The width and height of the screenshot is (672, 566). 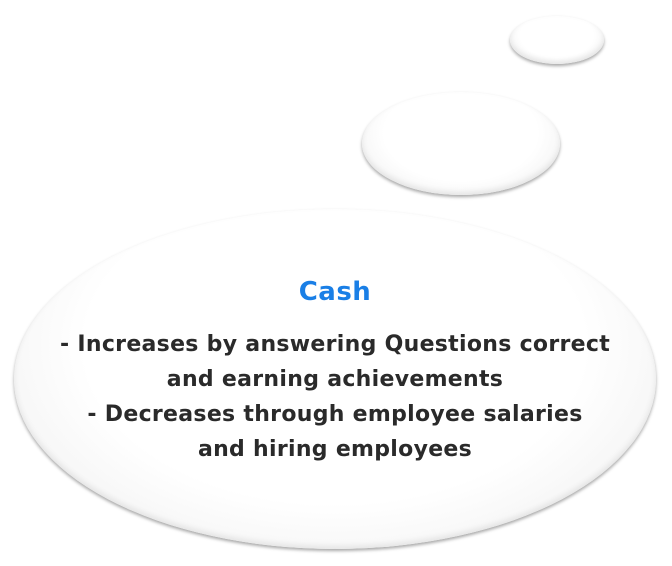 I want to click on thought-bubble-small, so click(x=557, y=40).